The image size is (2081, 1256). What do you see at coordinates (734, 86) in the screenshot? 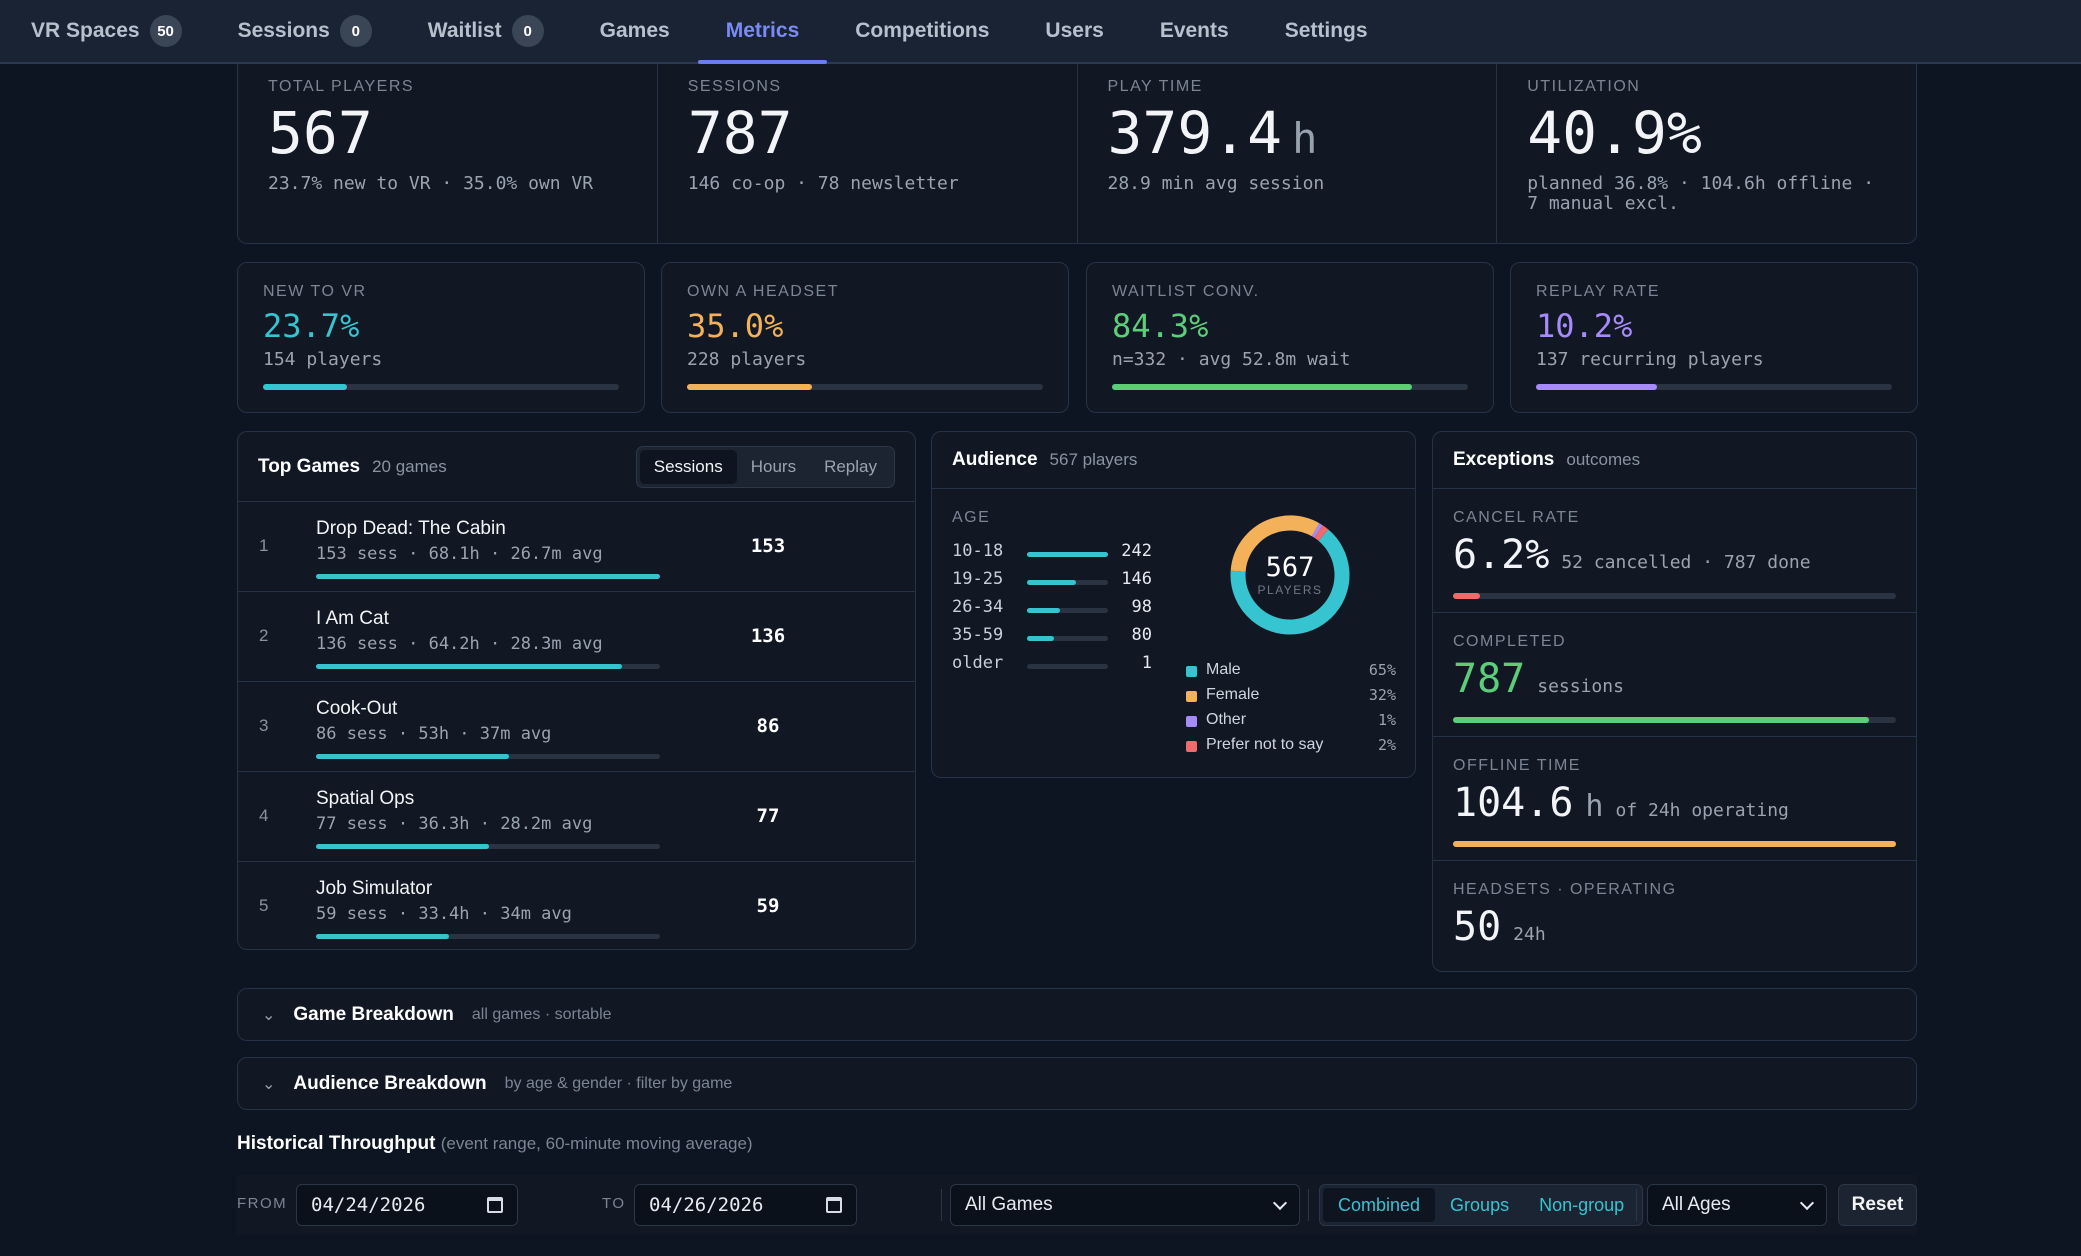
I see `kpi-label: SESSIONS` at bounding box center [734, 86].